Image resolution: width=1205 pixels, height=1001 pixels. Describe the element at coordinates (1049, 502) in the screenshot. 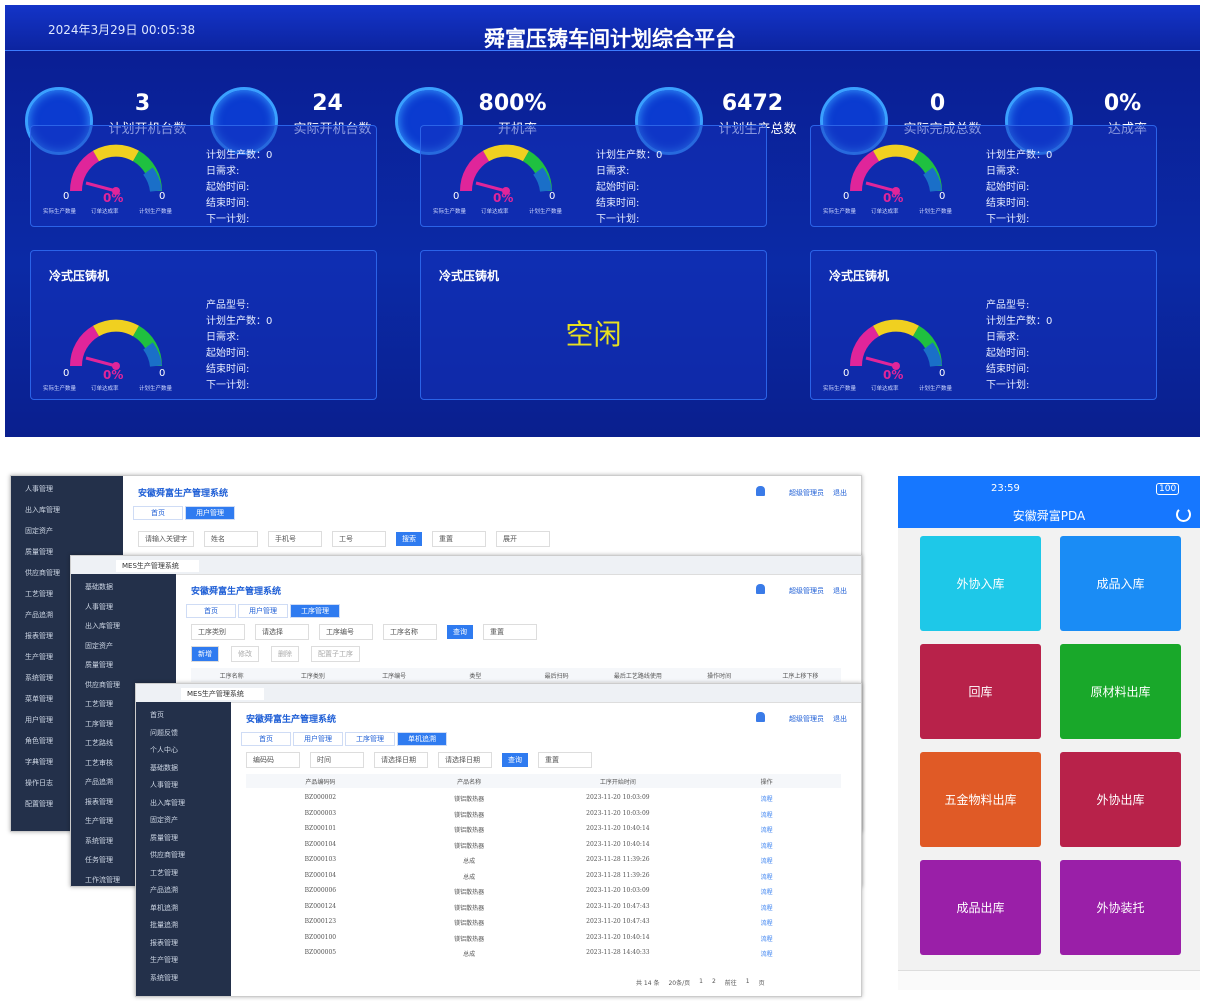

I see `pda-header` at that location.